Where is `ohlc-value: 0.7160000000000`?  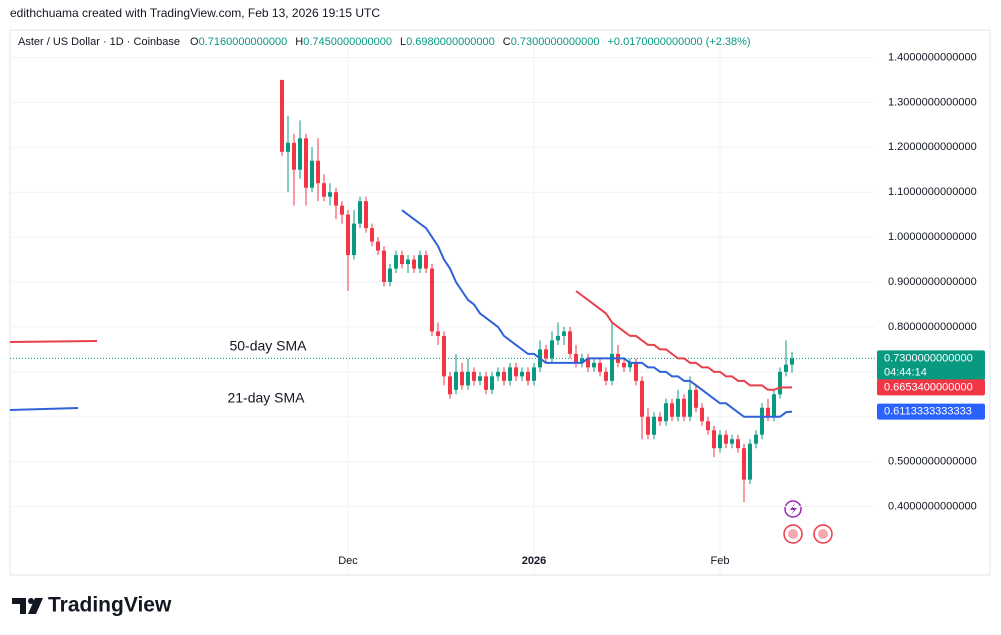
ohlc-value: 0.7160000000000 is located at coordinates (243, 42).